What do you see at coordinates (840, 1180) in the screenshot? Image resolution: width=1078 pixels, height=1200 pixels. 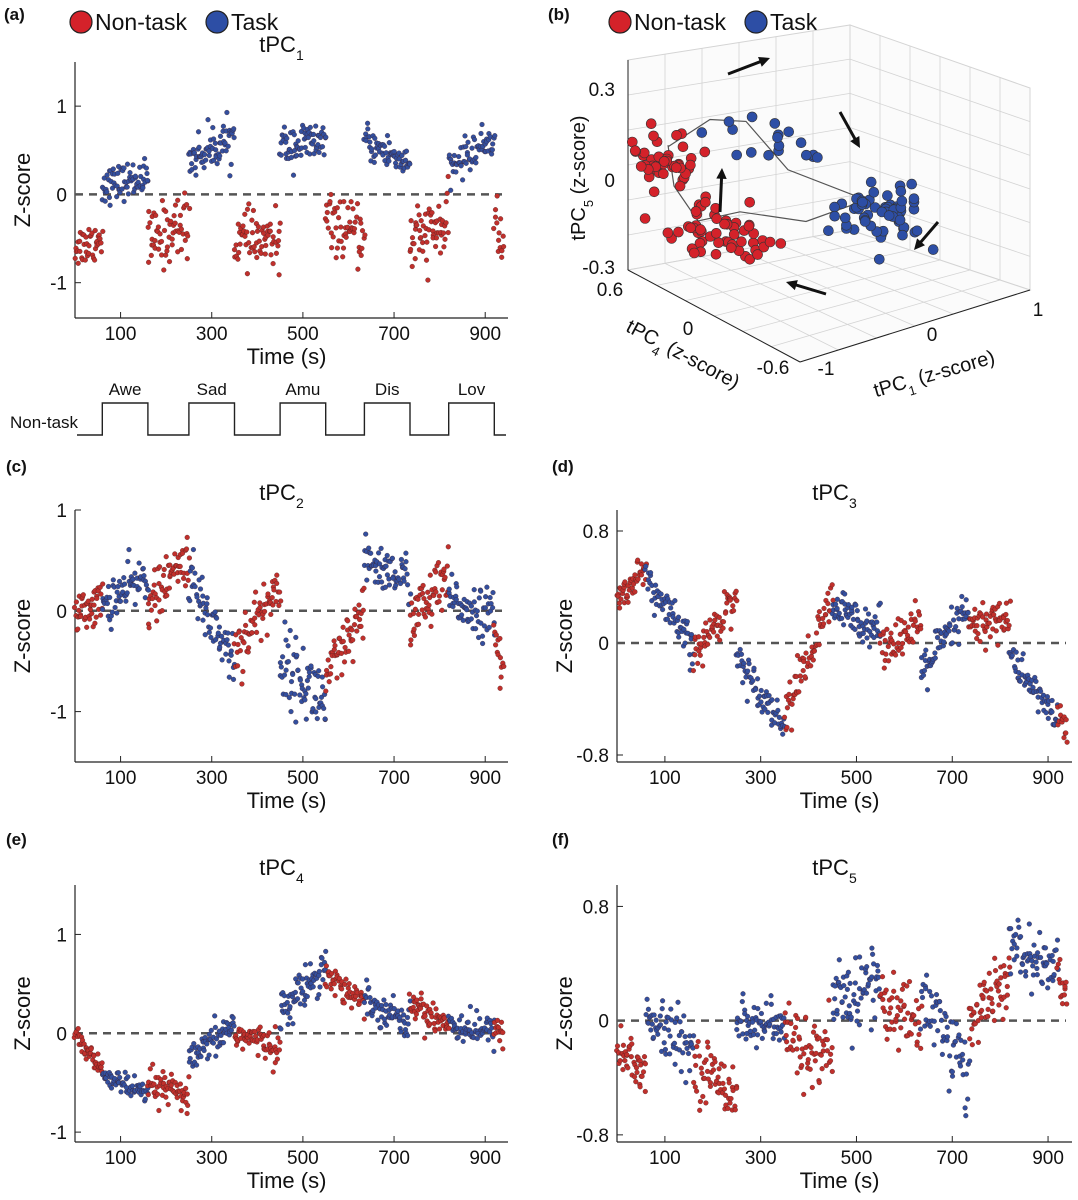 I see `x-axis-label: Time (s)` at bounding box center [840, 1180].